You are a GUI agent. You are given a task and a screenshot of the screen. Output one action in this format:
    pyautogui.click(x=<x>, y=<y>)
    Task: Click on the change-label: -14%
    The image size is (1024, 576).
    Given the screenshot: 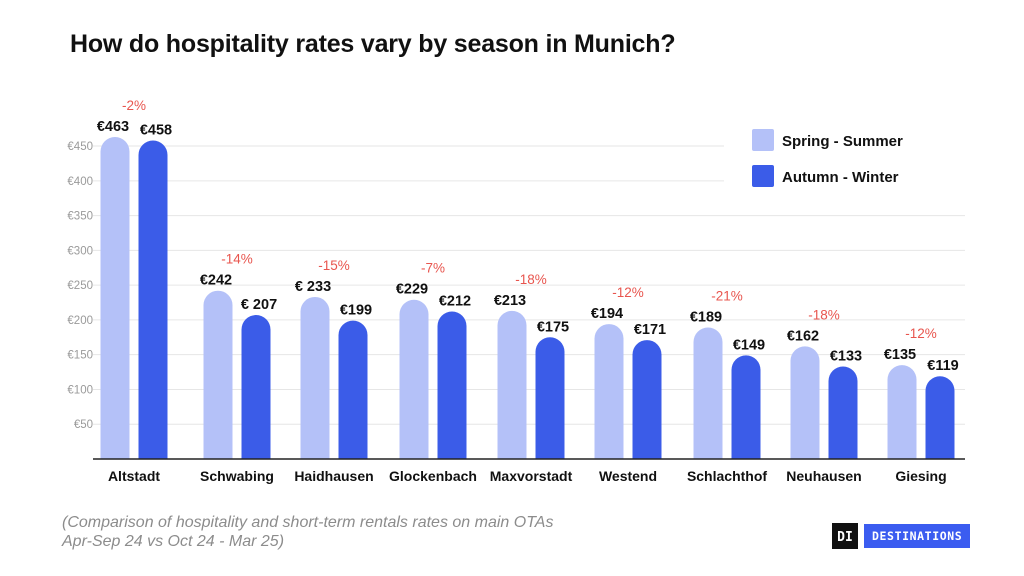 What is the action you would take?
    pyautogui.click(x=237, y=259)
    